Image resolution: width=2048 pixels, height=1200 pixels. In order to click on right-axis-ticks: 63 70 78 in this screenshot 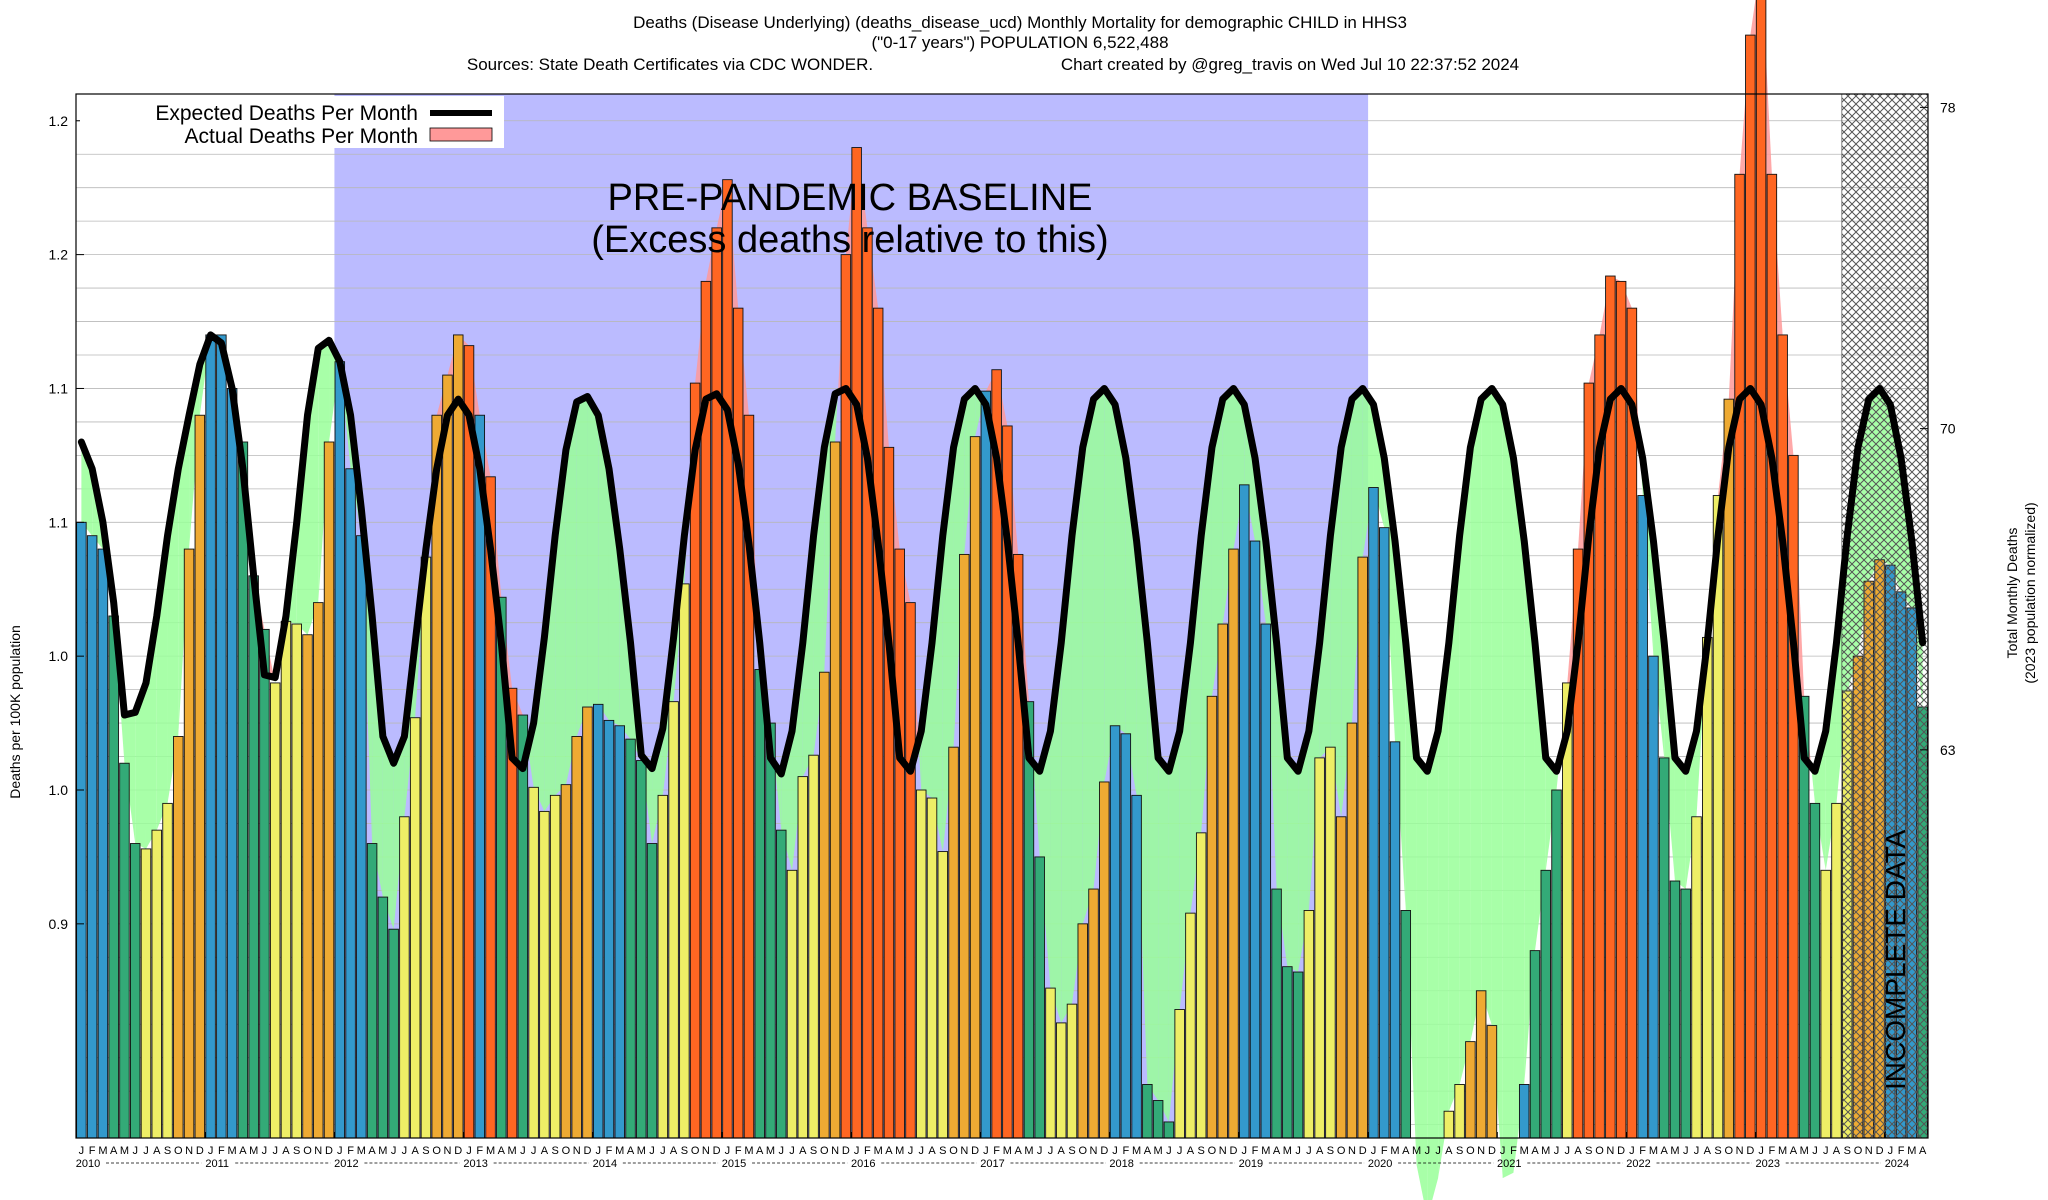, I will do `click(1938, 428)`.